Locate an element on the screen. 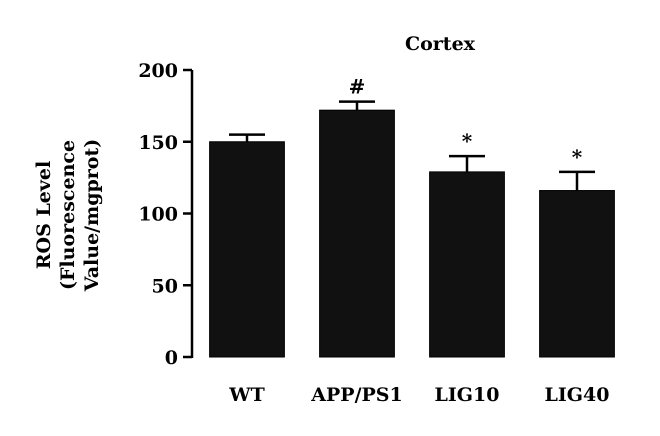 This screenshot has width=660, height=436. bar-group: # is located at coordinates (357, 216).